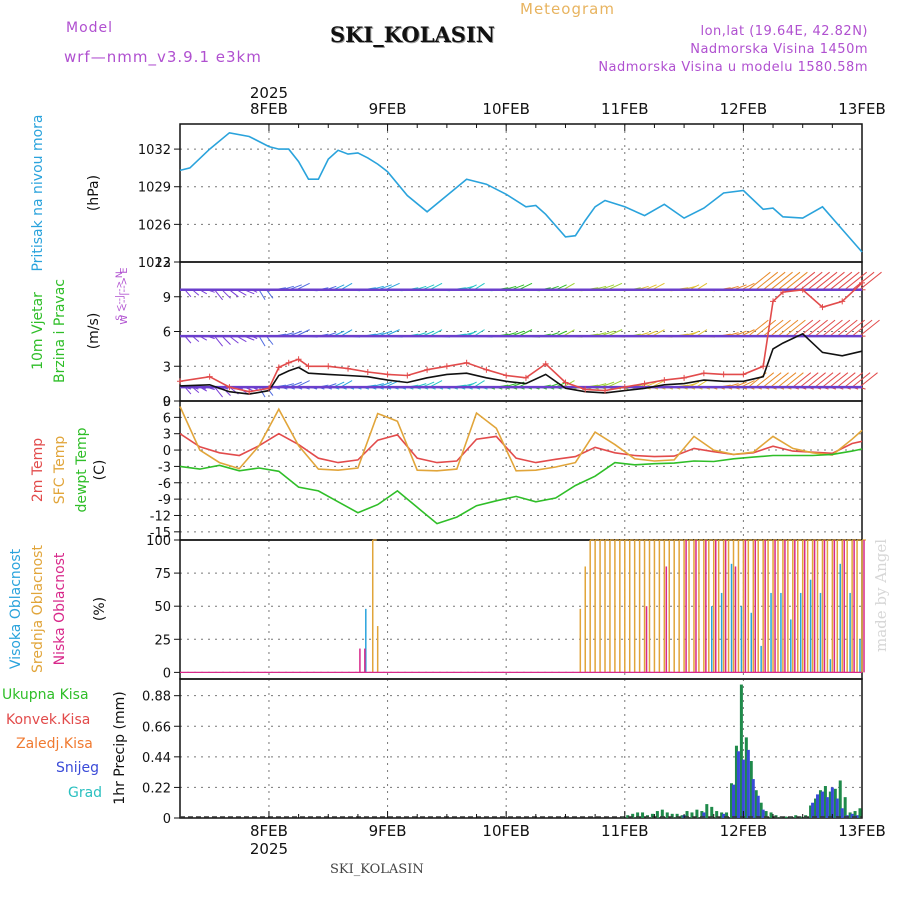  What do you see at coordinates (38, 192) in the screenshot?
I see `pressure-label: Pritisak na nivou mora` at bounding box center [38, 192].